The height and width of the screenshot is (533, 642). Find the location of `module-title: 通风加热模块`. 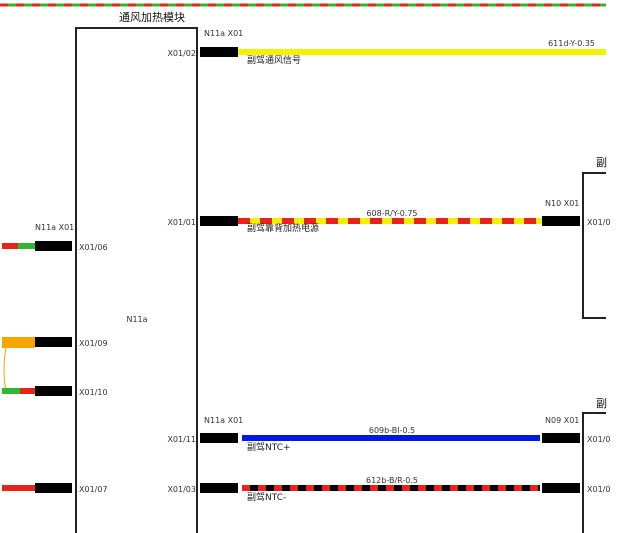

module-title: 通风加热模块 is located at coordinates (152, 17).